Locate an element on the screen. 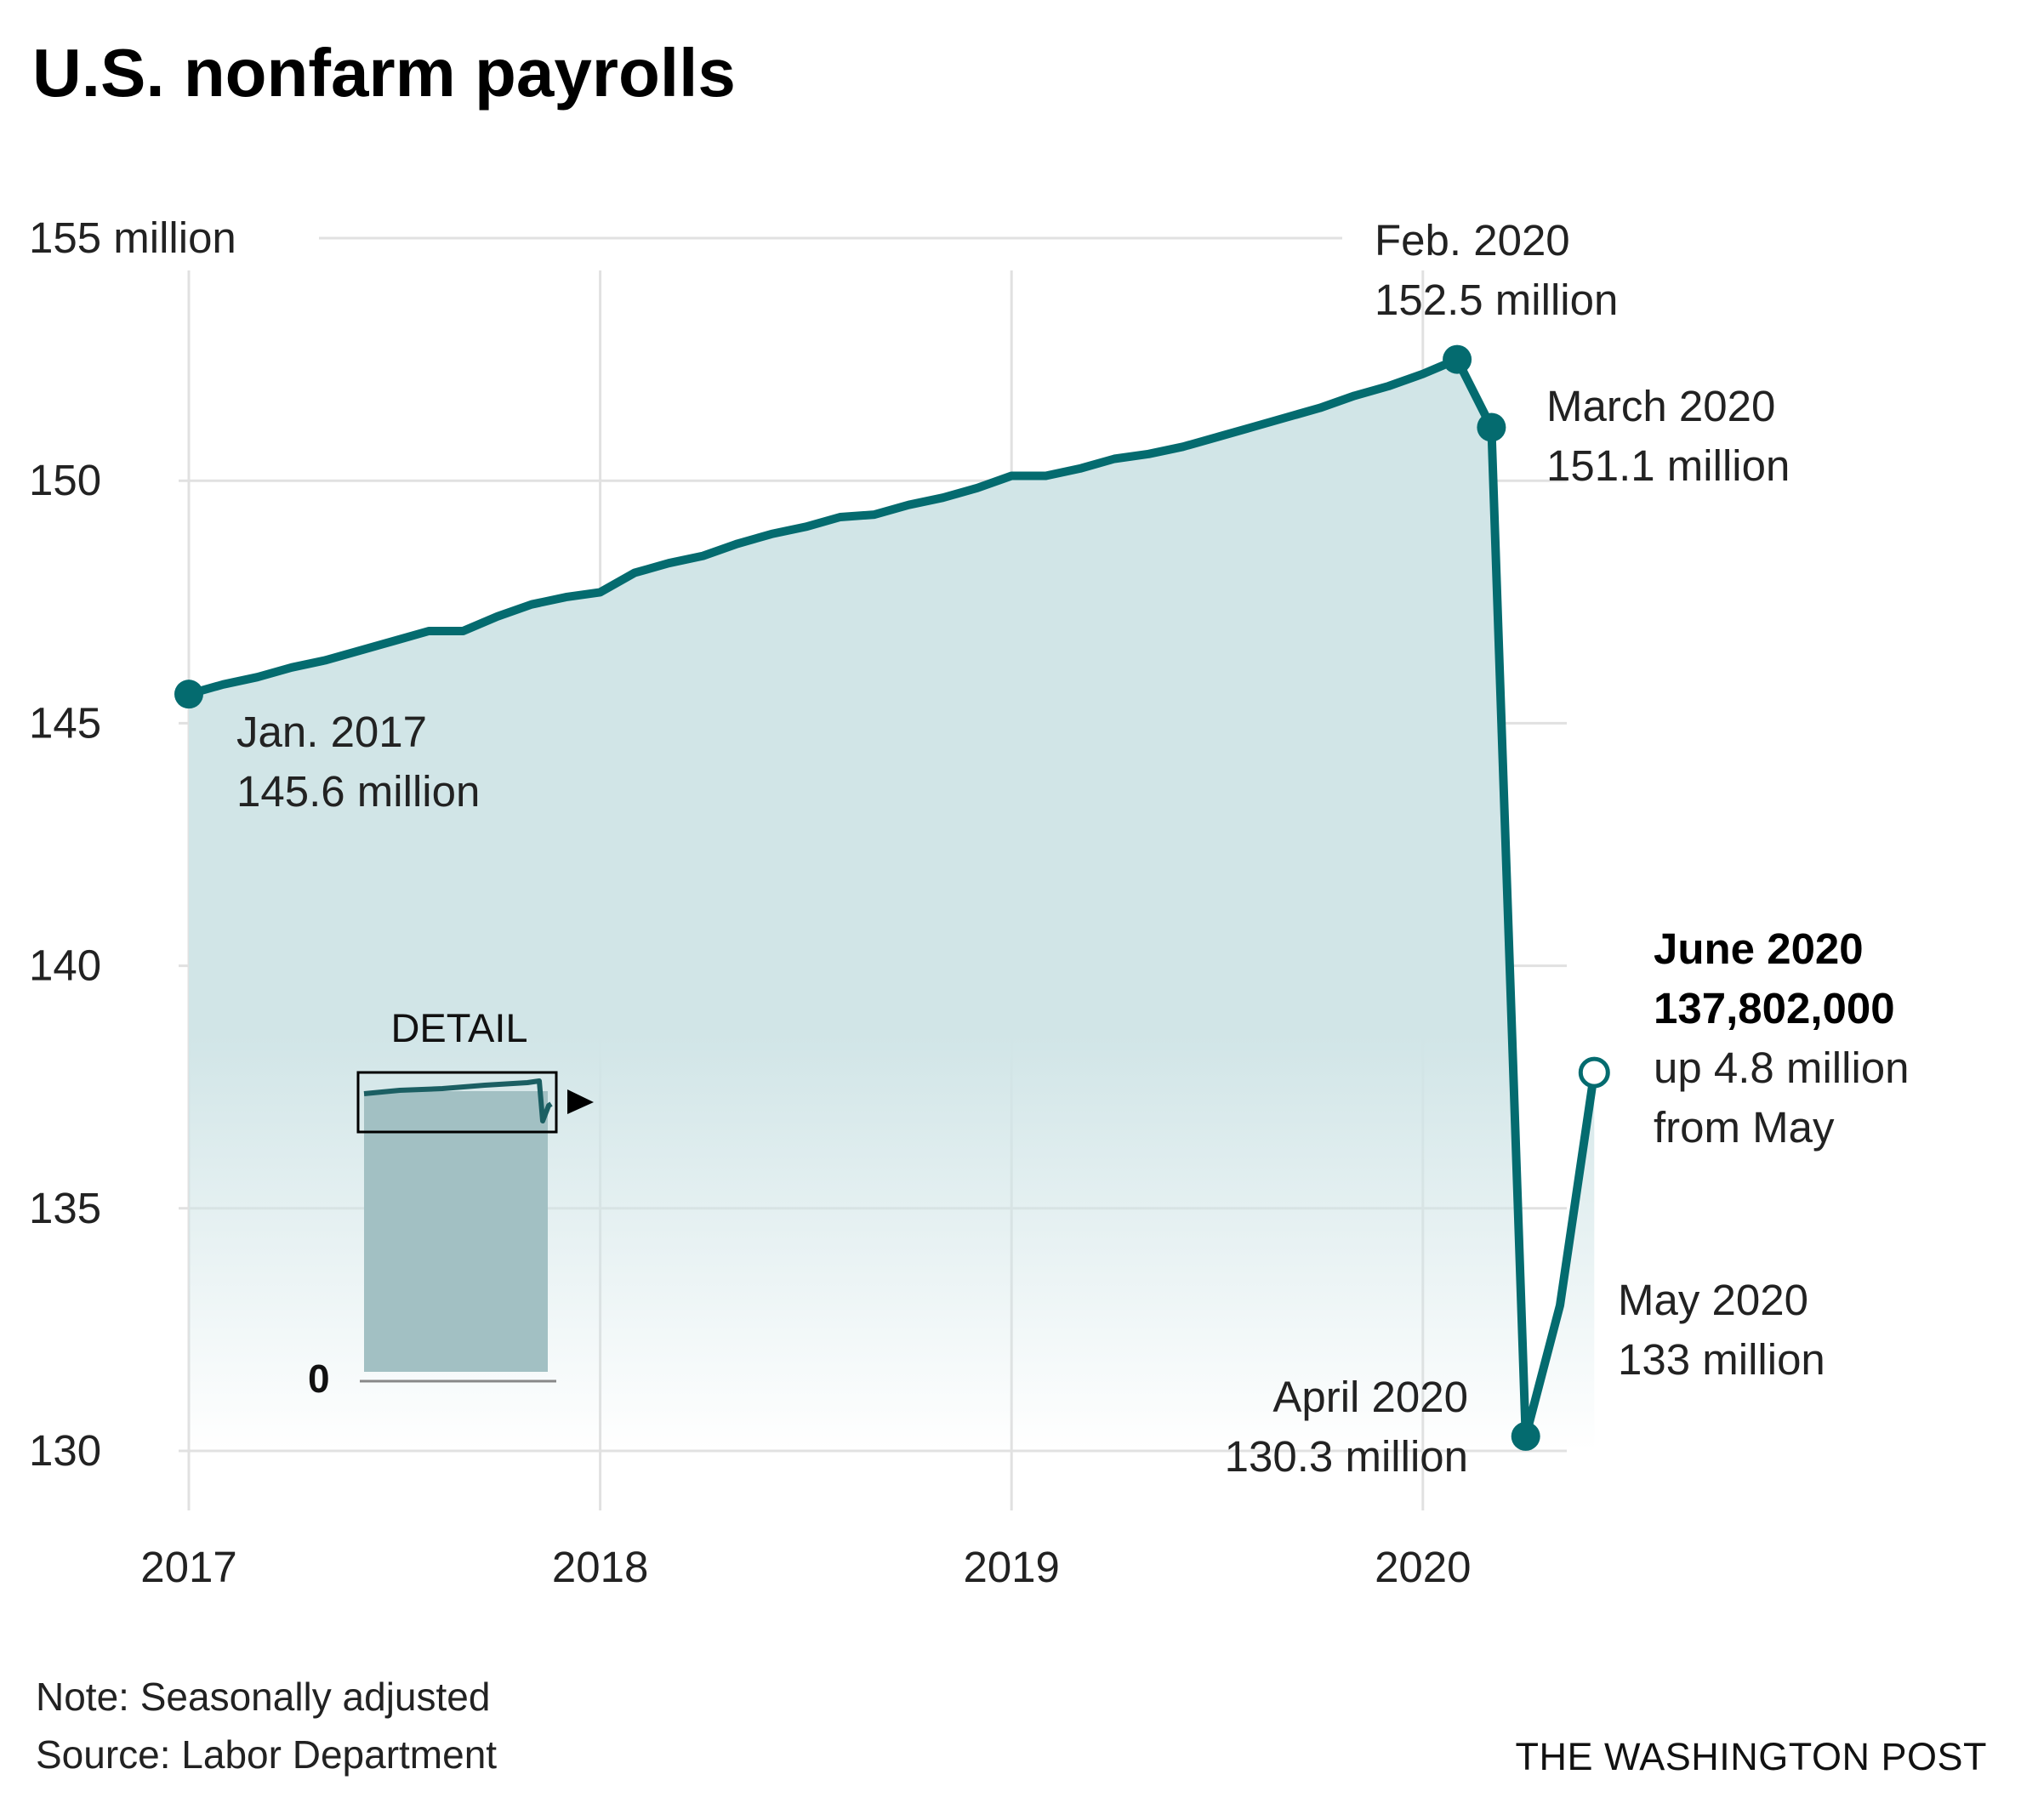 This screenshot has height=1820, width=2021. annotation-label: Feb. 2020 is located at coordinates (1472, 240).